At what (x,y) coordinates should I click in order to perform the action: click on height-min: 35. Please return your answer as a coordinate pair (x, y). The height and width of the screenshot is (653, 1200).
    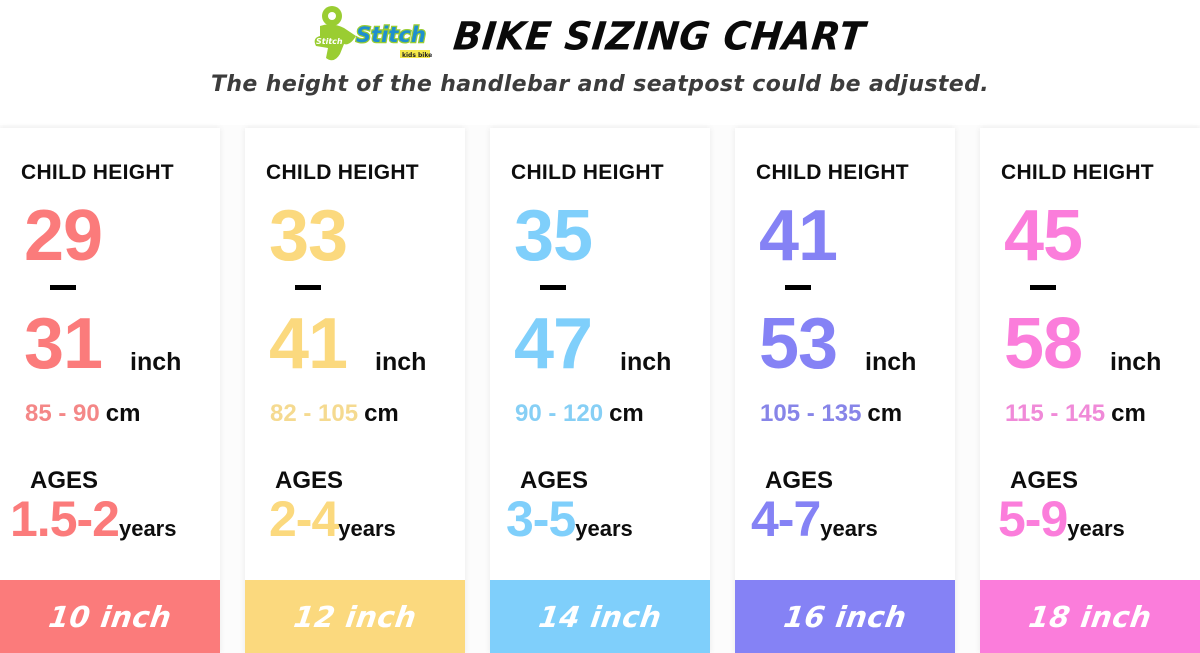
    Looking at the image, I should click on (553, 236).